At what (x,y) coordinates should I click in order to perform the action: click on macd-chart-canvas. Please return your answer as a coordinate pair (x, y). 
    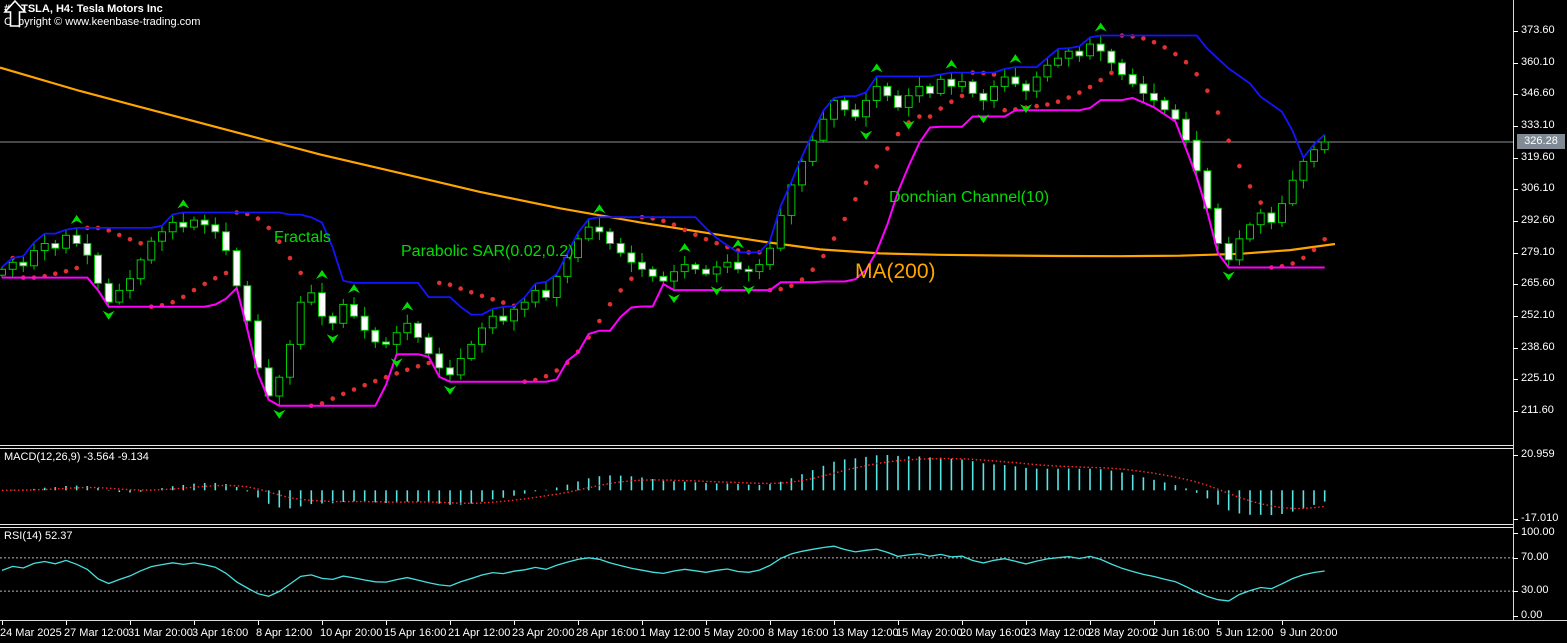
    Looking at the image, I should click on (756, 486).